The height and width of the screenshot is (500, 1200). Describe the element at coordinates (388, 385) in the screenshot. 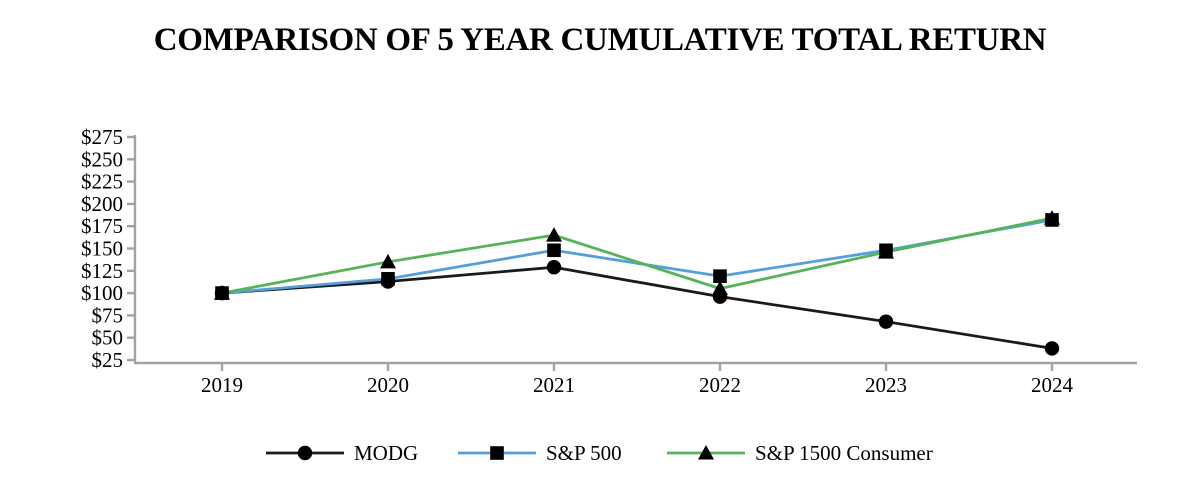

I see `x-tick-label: 2020` at that location.